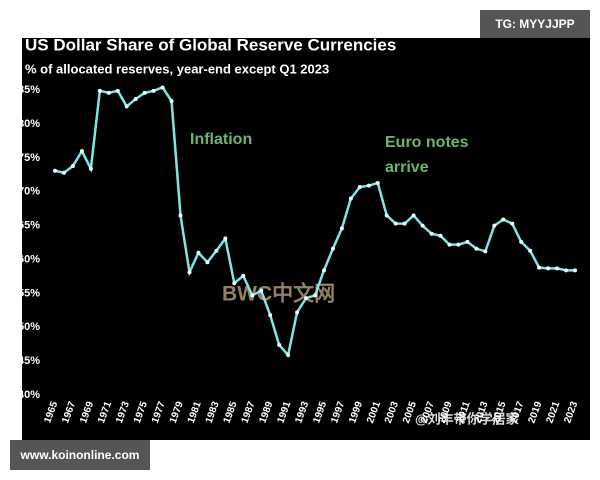  What do you see at coordinates (29, 226) in the screenshot?
I see `y-tick-label: 65%` at bounding box center [29, 226].